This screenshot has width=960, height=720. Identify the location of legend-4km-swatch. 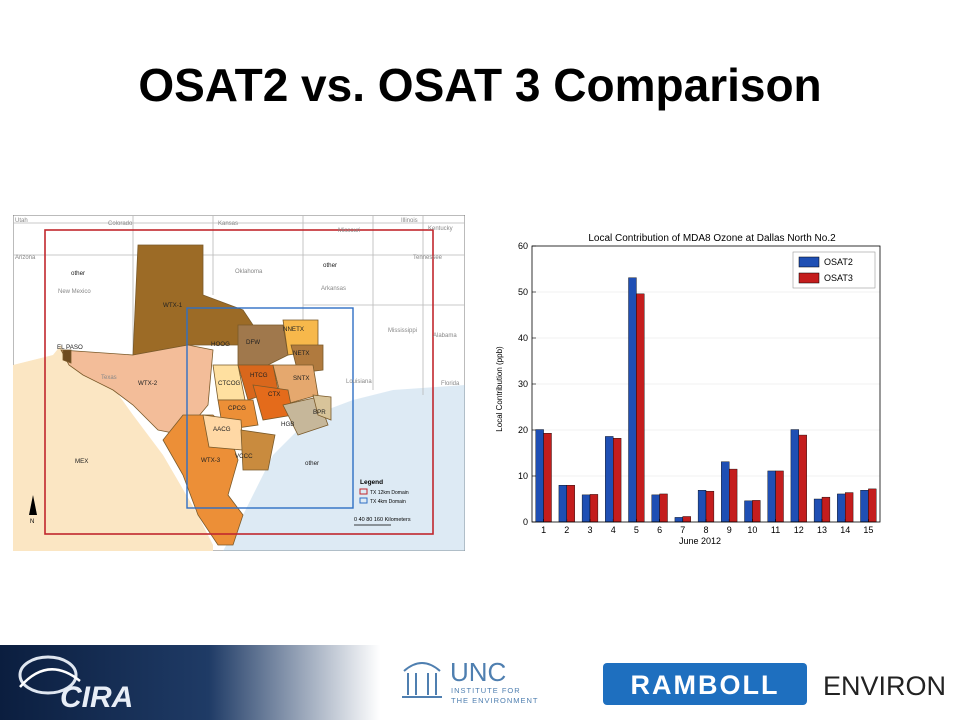
(363, 500).